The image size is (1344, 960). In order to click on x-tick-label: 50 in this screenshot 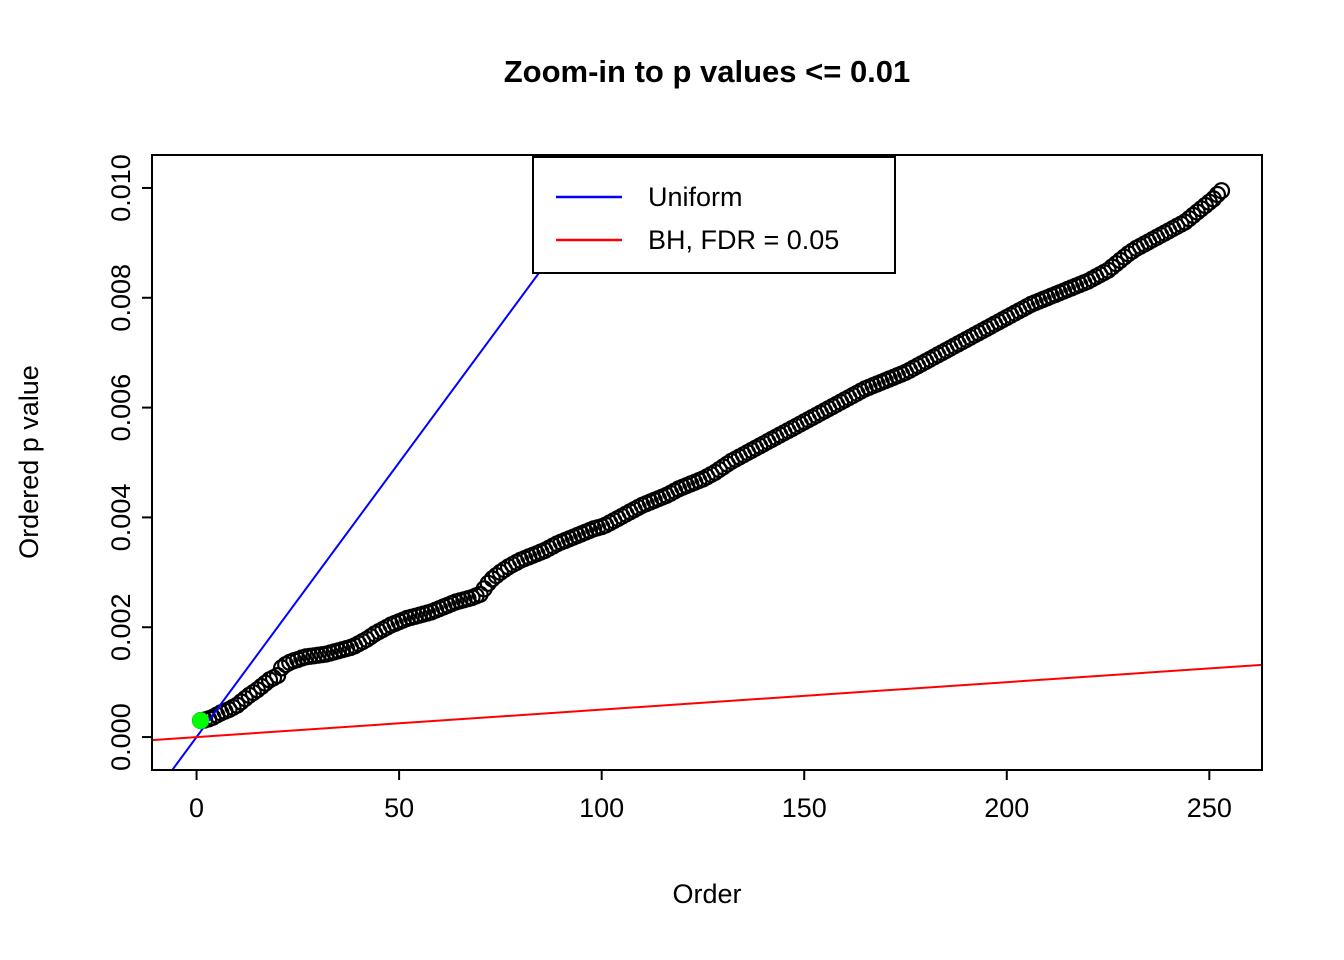, I will do `click(399, 808)`.